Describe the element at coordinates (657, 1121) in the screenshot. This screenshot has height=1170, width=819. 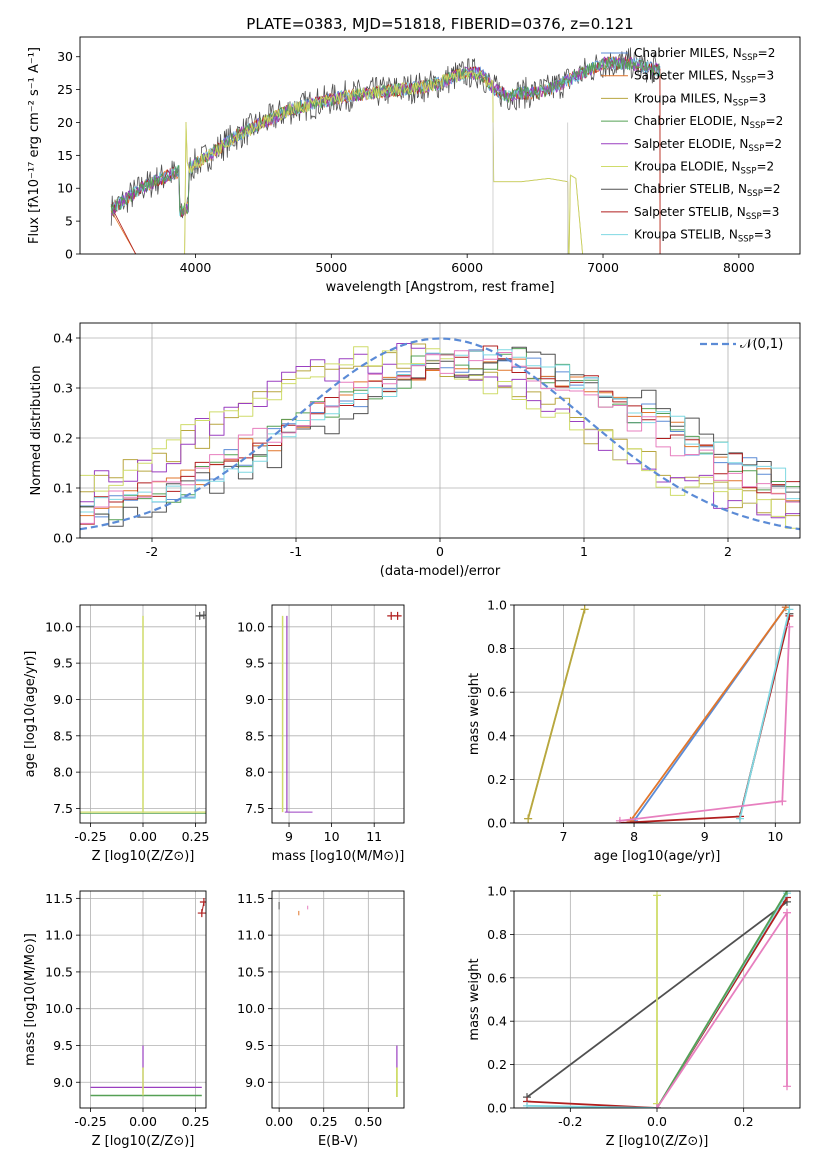
I see `x-tick-label: 0.0` at that location.